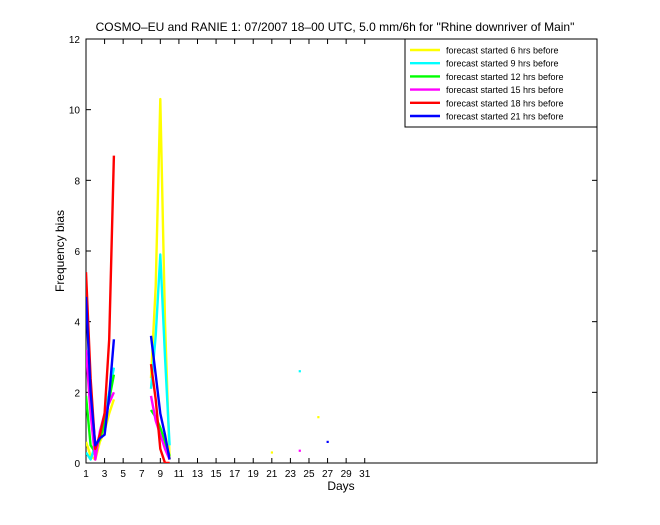  I want to click on x-tick-label: 13, so click(198, 474).